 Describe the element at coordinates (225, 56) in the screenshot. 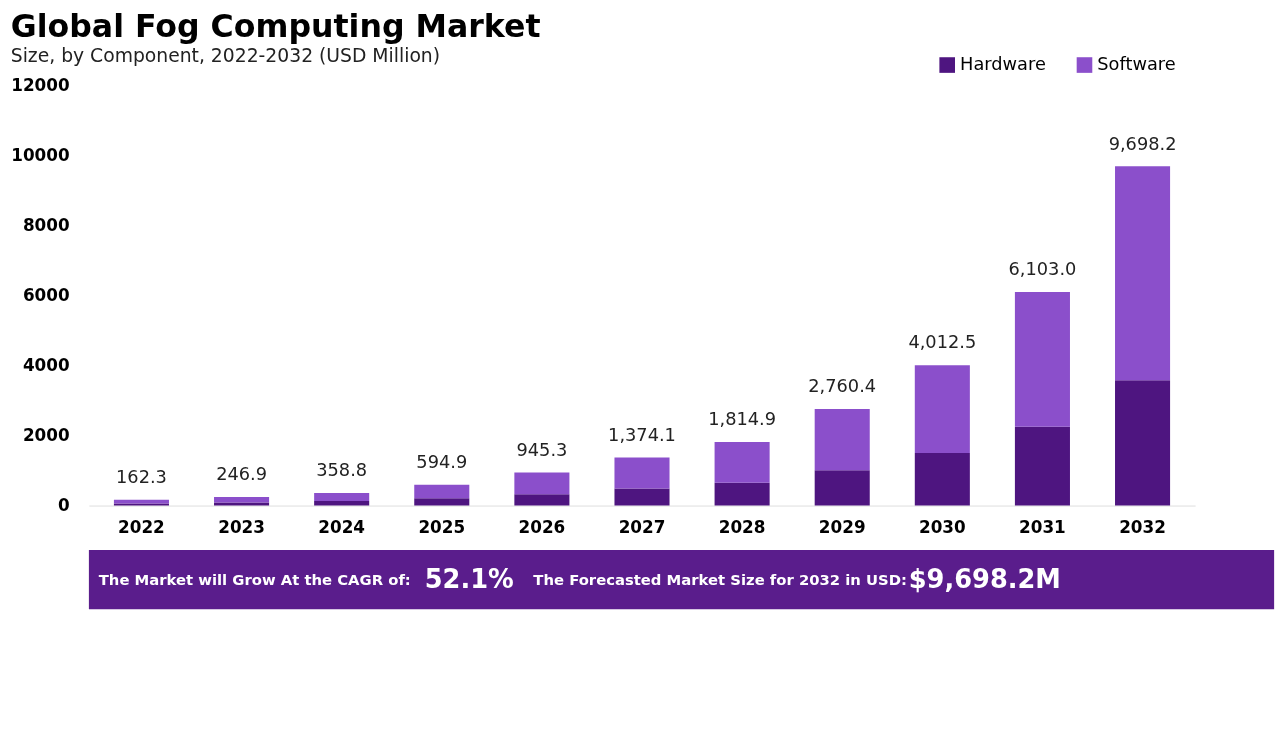

I see `chart-subtitle: Size, by Component, 2022-2032 (USD Million)` at that location.